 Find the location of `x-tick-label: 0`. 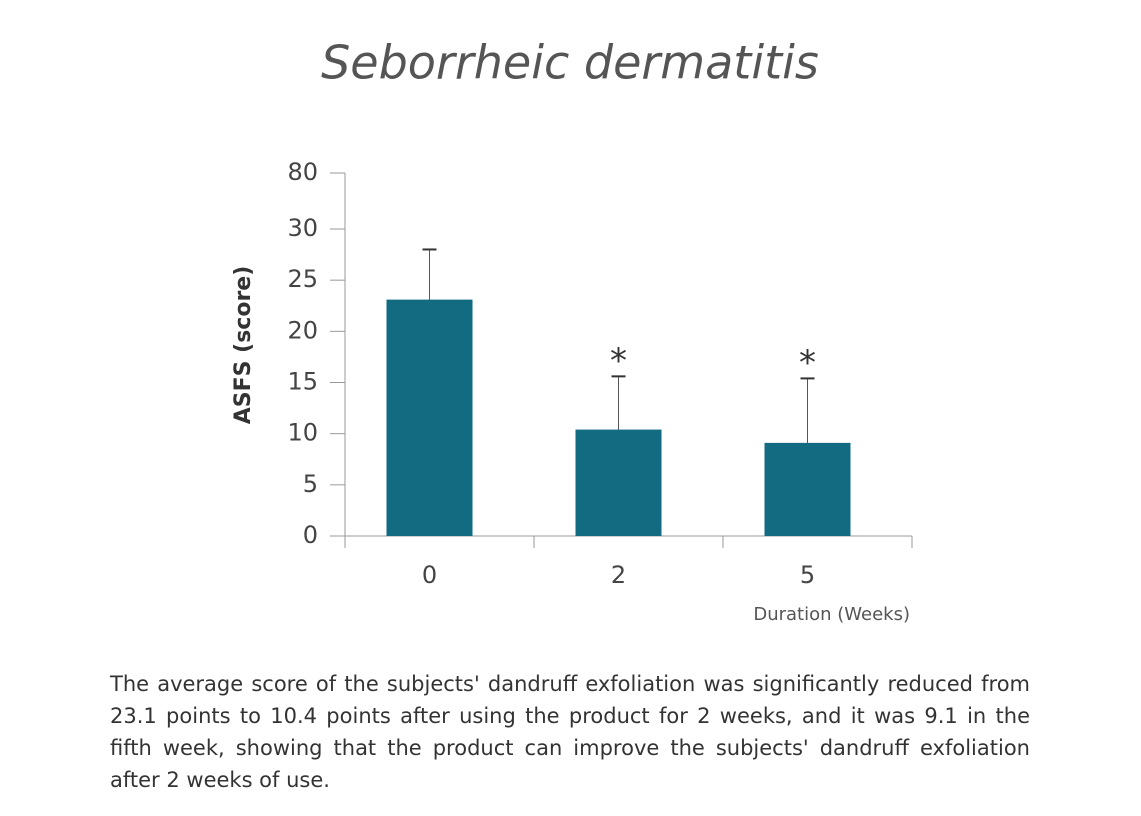

x-tick-label: 0 is located at coordinates (429, 575).